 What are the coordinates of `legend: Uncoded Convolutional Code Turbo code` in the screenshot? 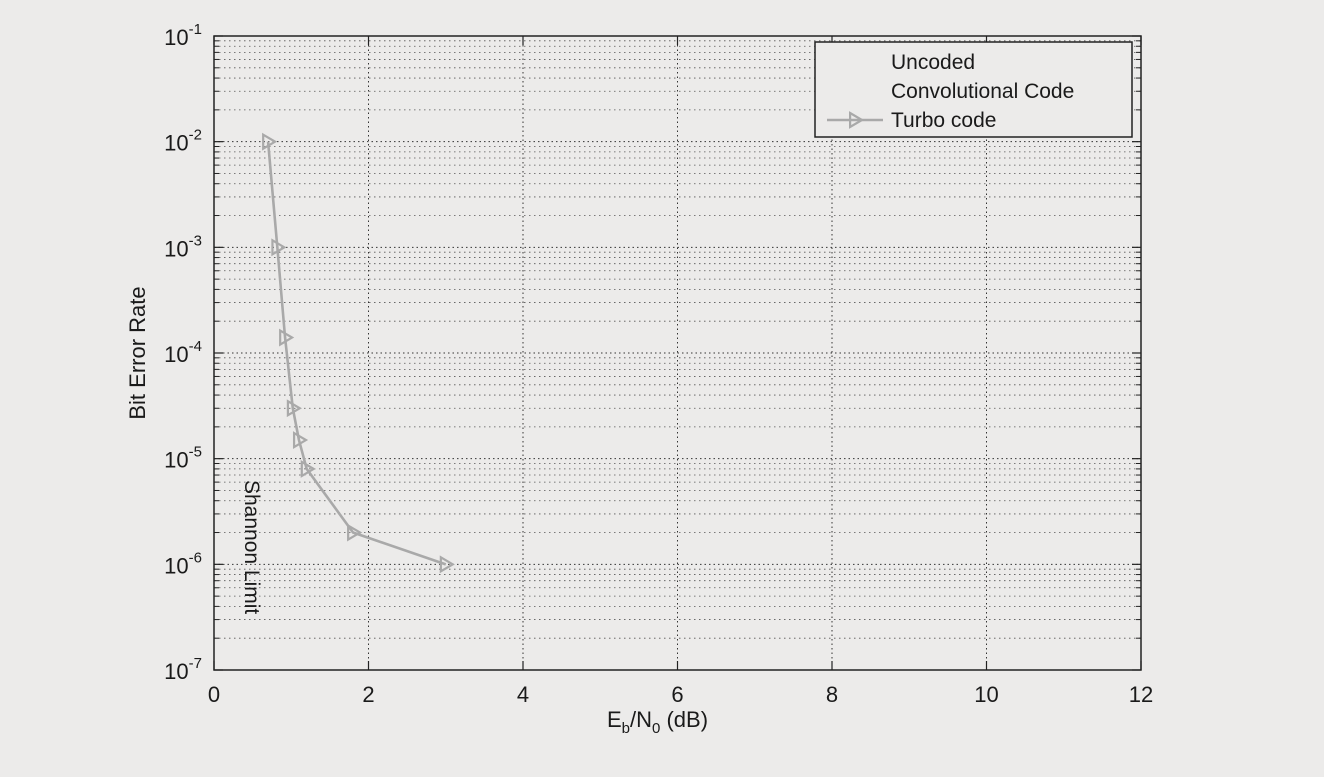 It's located at (973, 89).